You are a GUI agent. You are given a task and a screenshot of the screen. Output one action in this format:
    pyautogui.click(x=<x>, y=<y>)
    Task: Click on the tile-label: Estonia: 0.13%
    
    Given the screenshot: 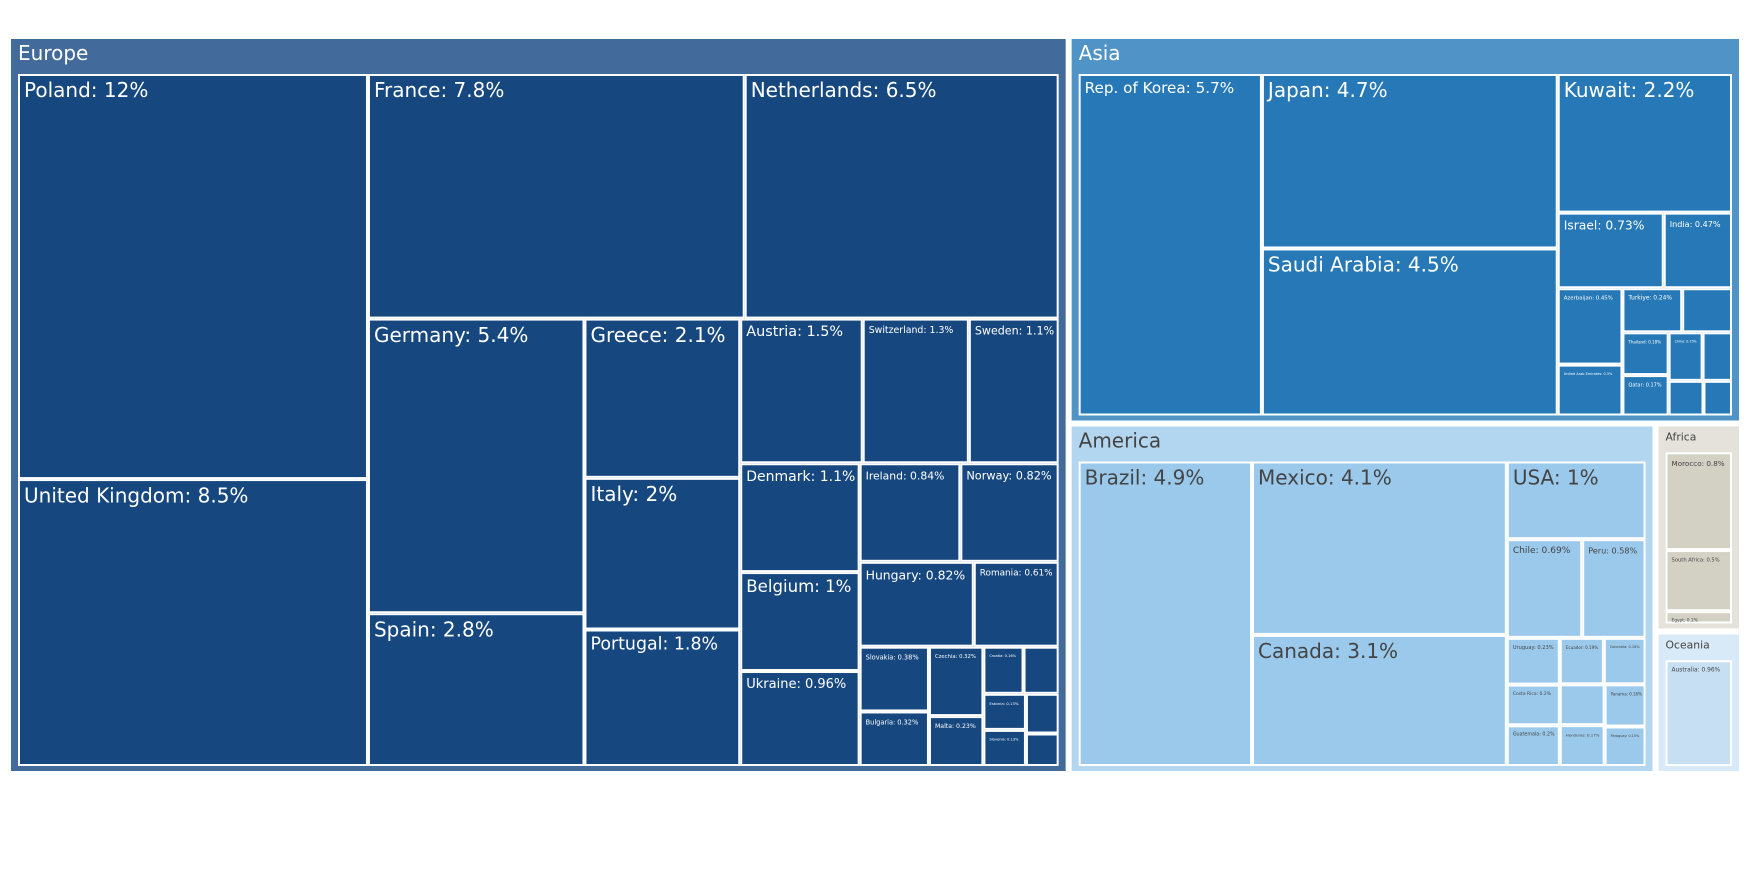 What is the action you would take?
    pyautogui.click(x=1004, y=703)
    